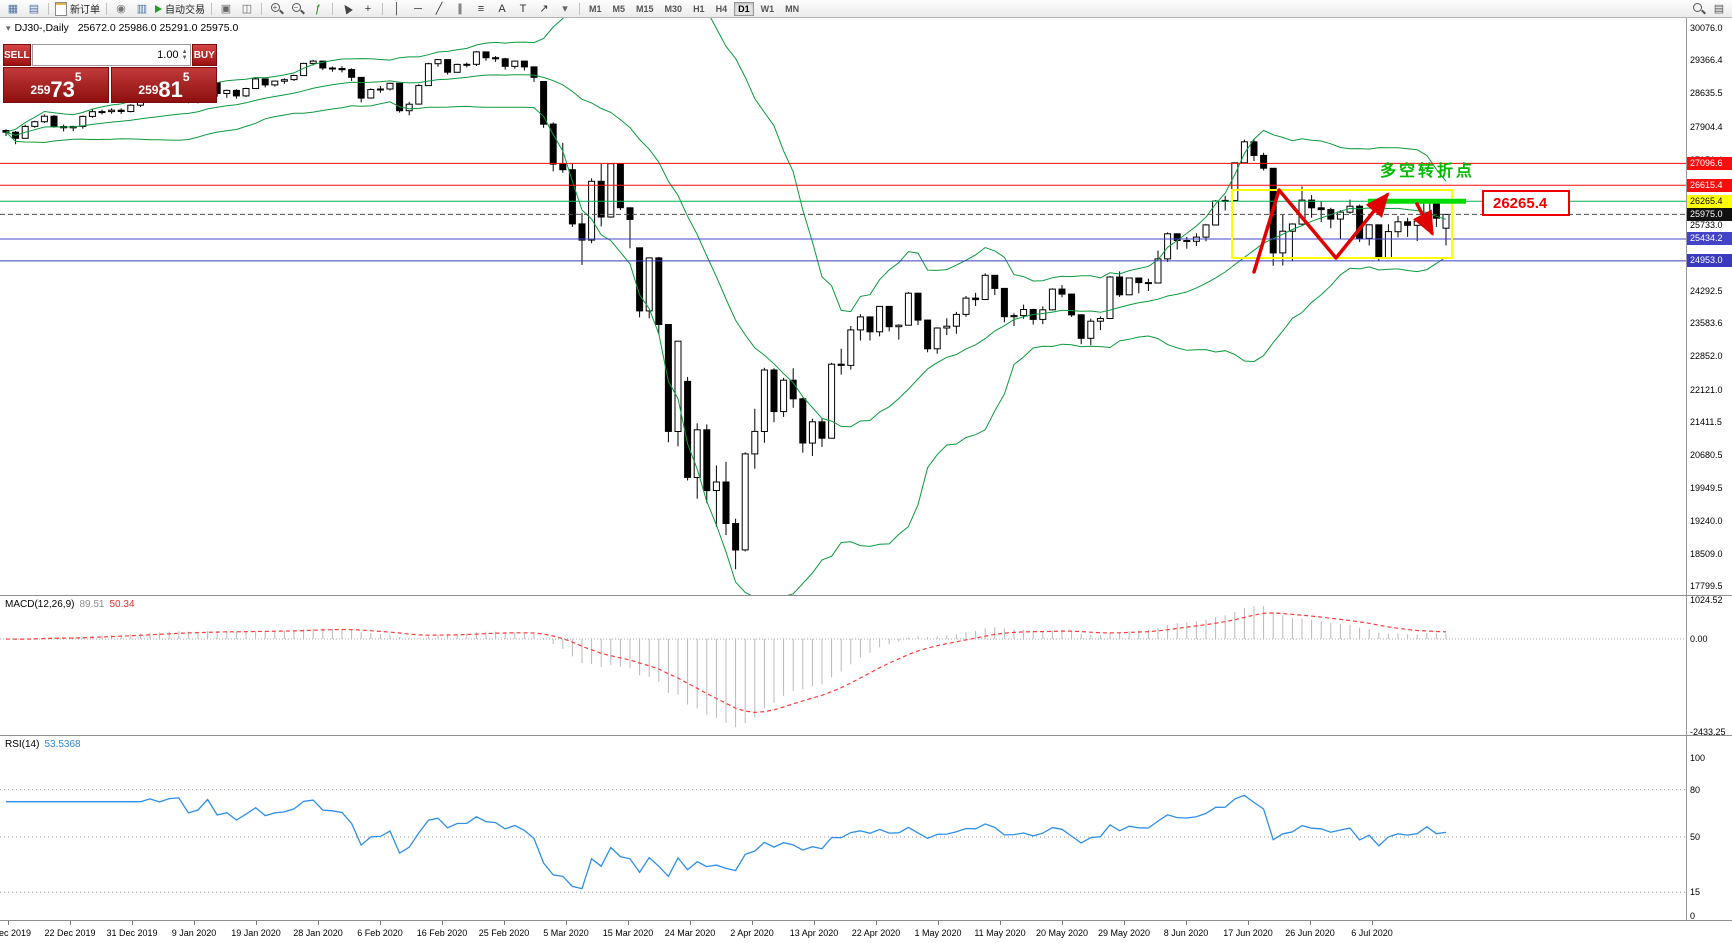 The image size is (1732, 943). What do you see at coordinates (77, 9) in the screenshot?
I see `new-order-button: 新订单` at bounding box center [77, 9].